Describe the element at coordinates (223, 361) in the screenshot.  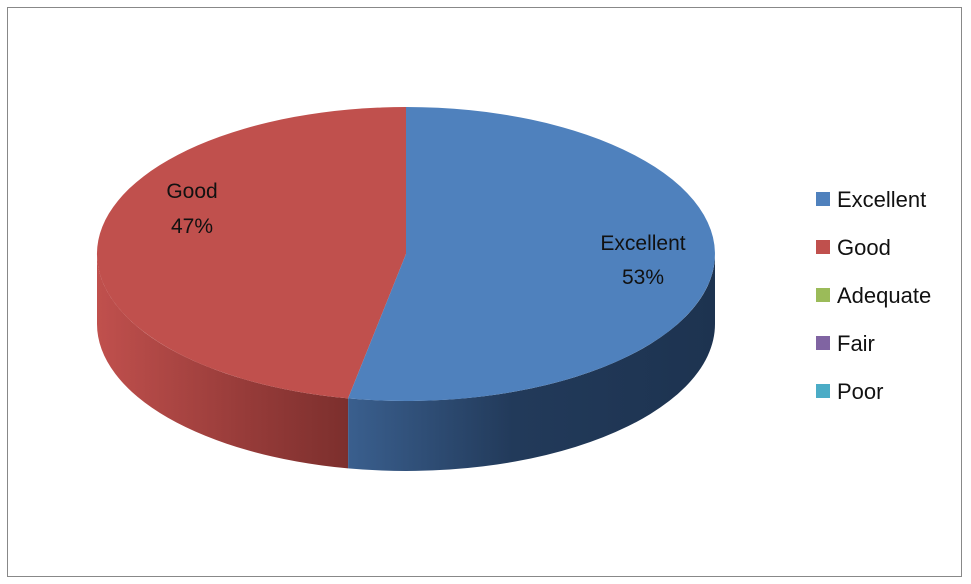
I see `pie-side-good` at that location.